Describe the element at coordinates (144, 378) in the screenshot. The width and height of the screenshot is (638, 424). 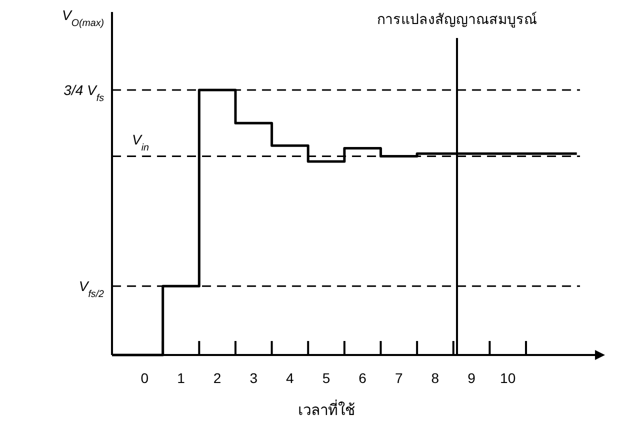
I see `x-tick-label: 0` at that location.